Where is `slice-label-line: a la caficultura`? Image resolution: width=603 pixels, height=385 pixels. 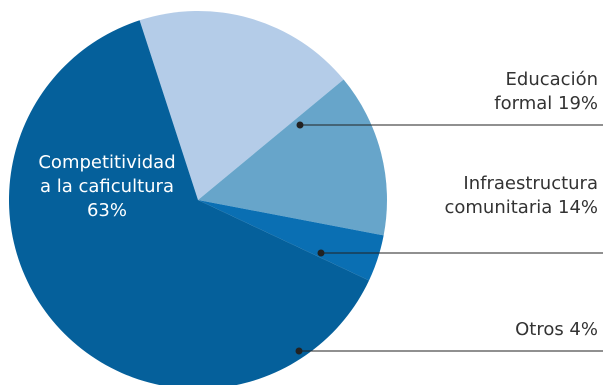
slice-label-line: a la caficultura is located at coordinates (107, 186).